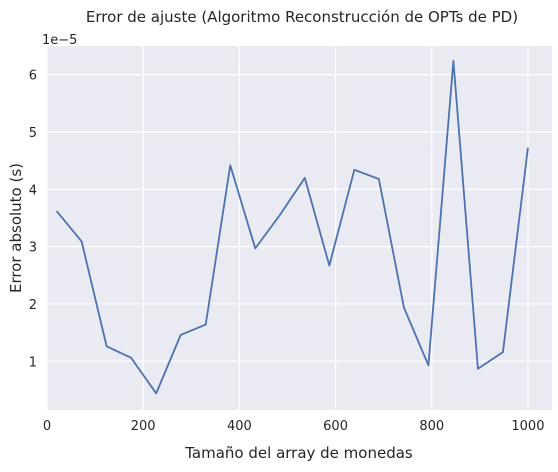  Describe the element at coordinates (298, 453) in the screenshot. I see `x-axis-label: Tamaño del array de monedas` at that location.